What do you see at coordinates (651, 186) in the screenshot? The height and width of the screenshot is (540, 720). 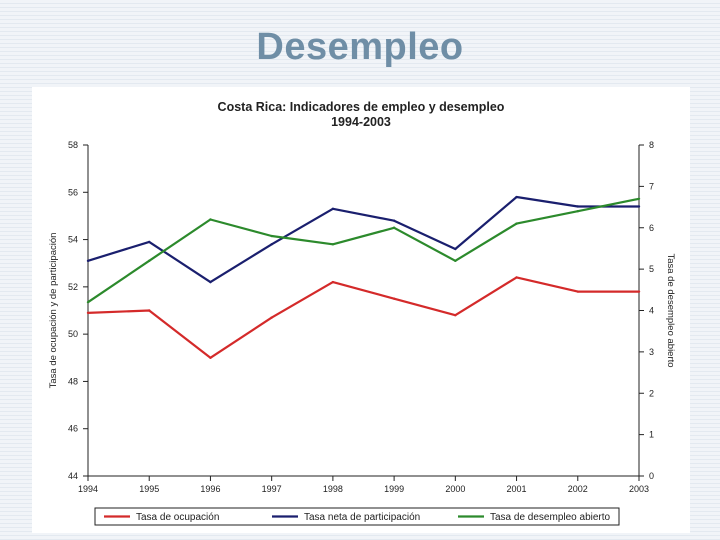 I see `y-right-tick-label: 7` at bounding box center [651, 186].